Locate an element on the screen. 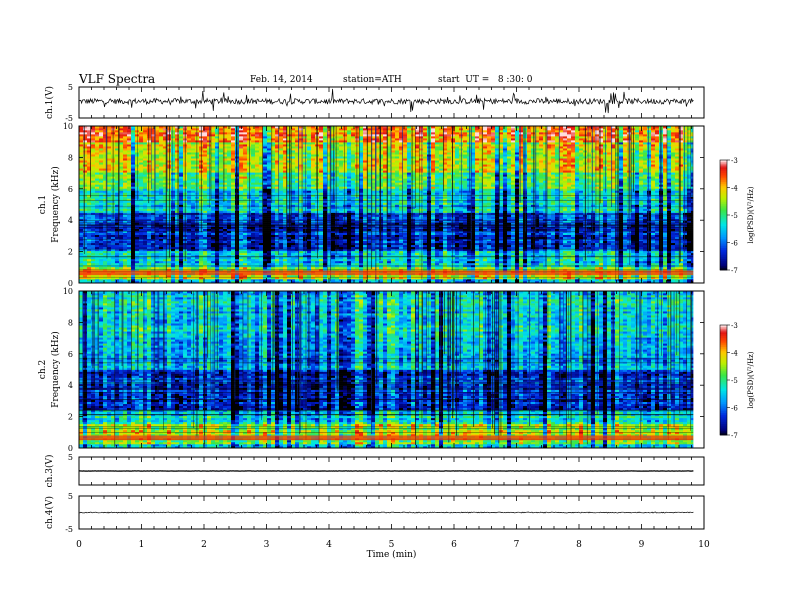 The image size is (792, 612). x-tick-label: 8 is located at coordinates (579, 545).